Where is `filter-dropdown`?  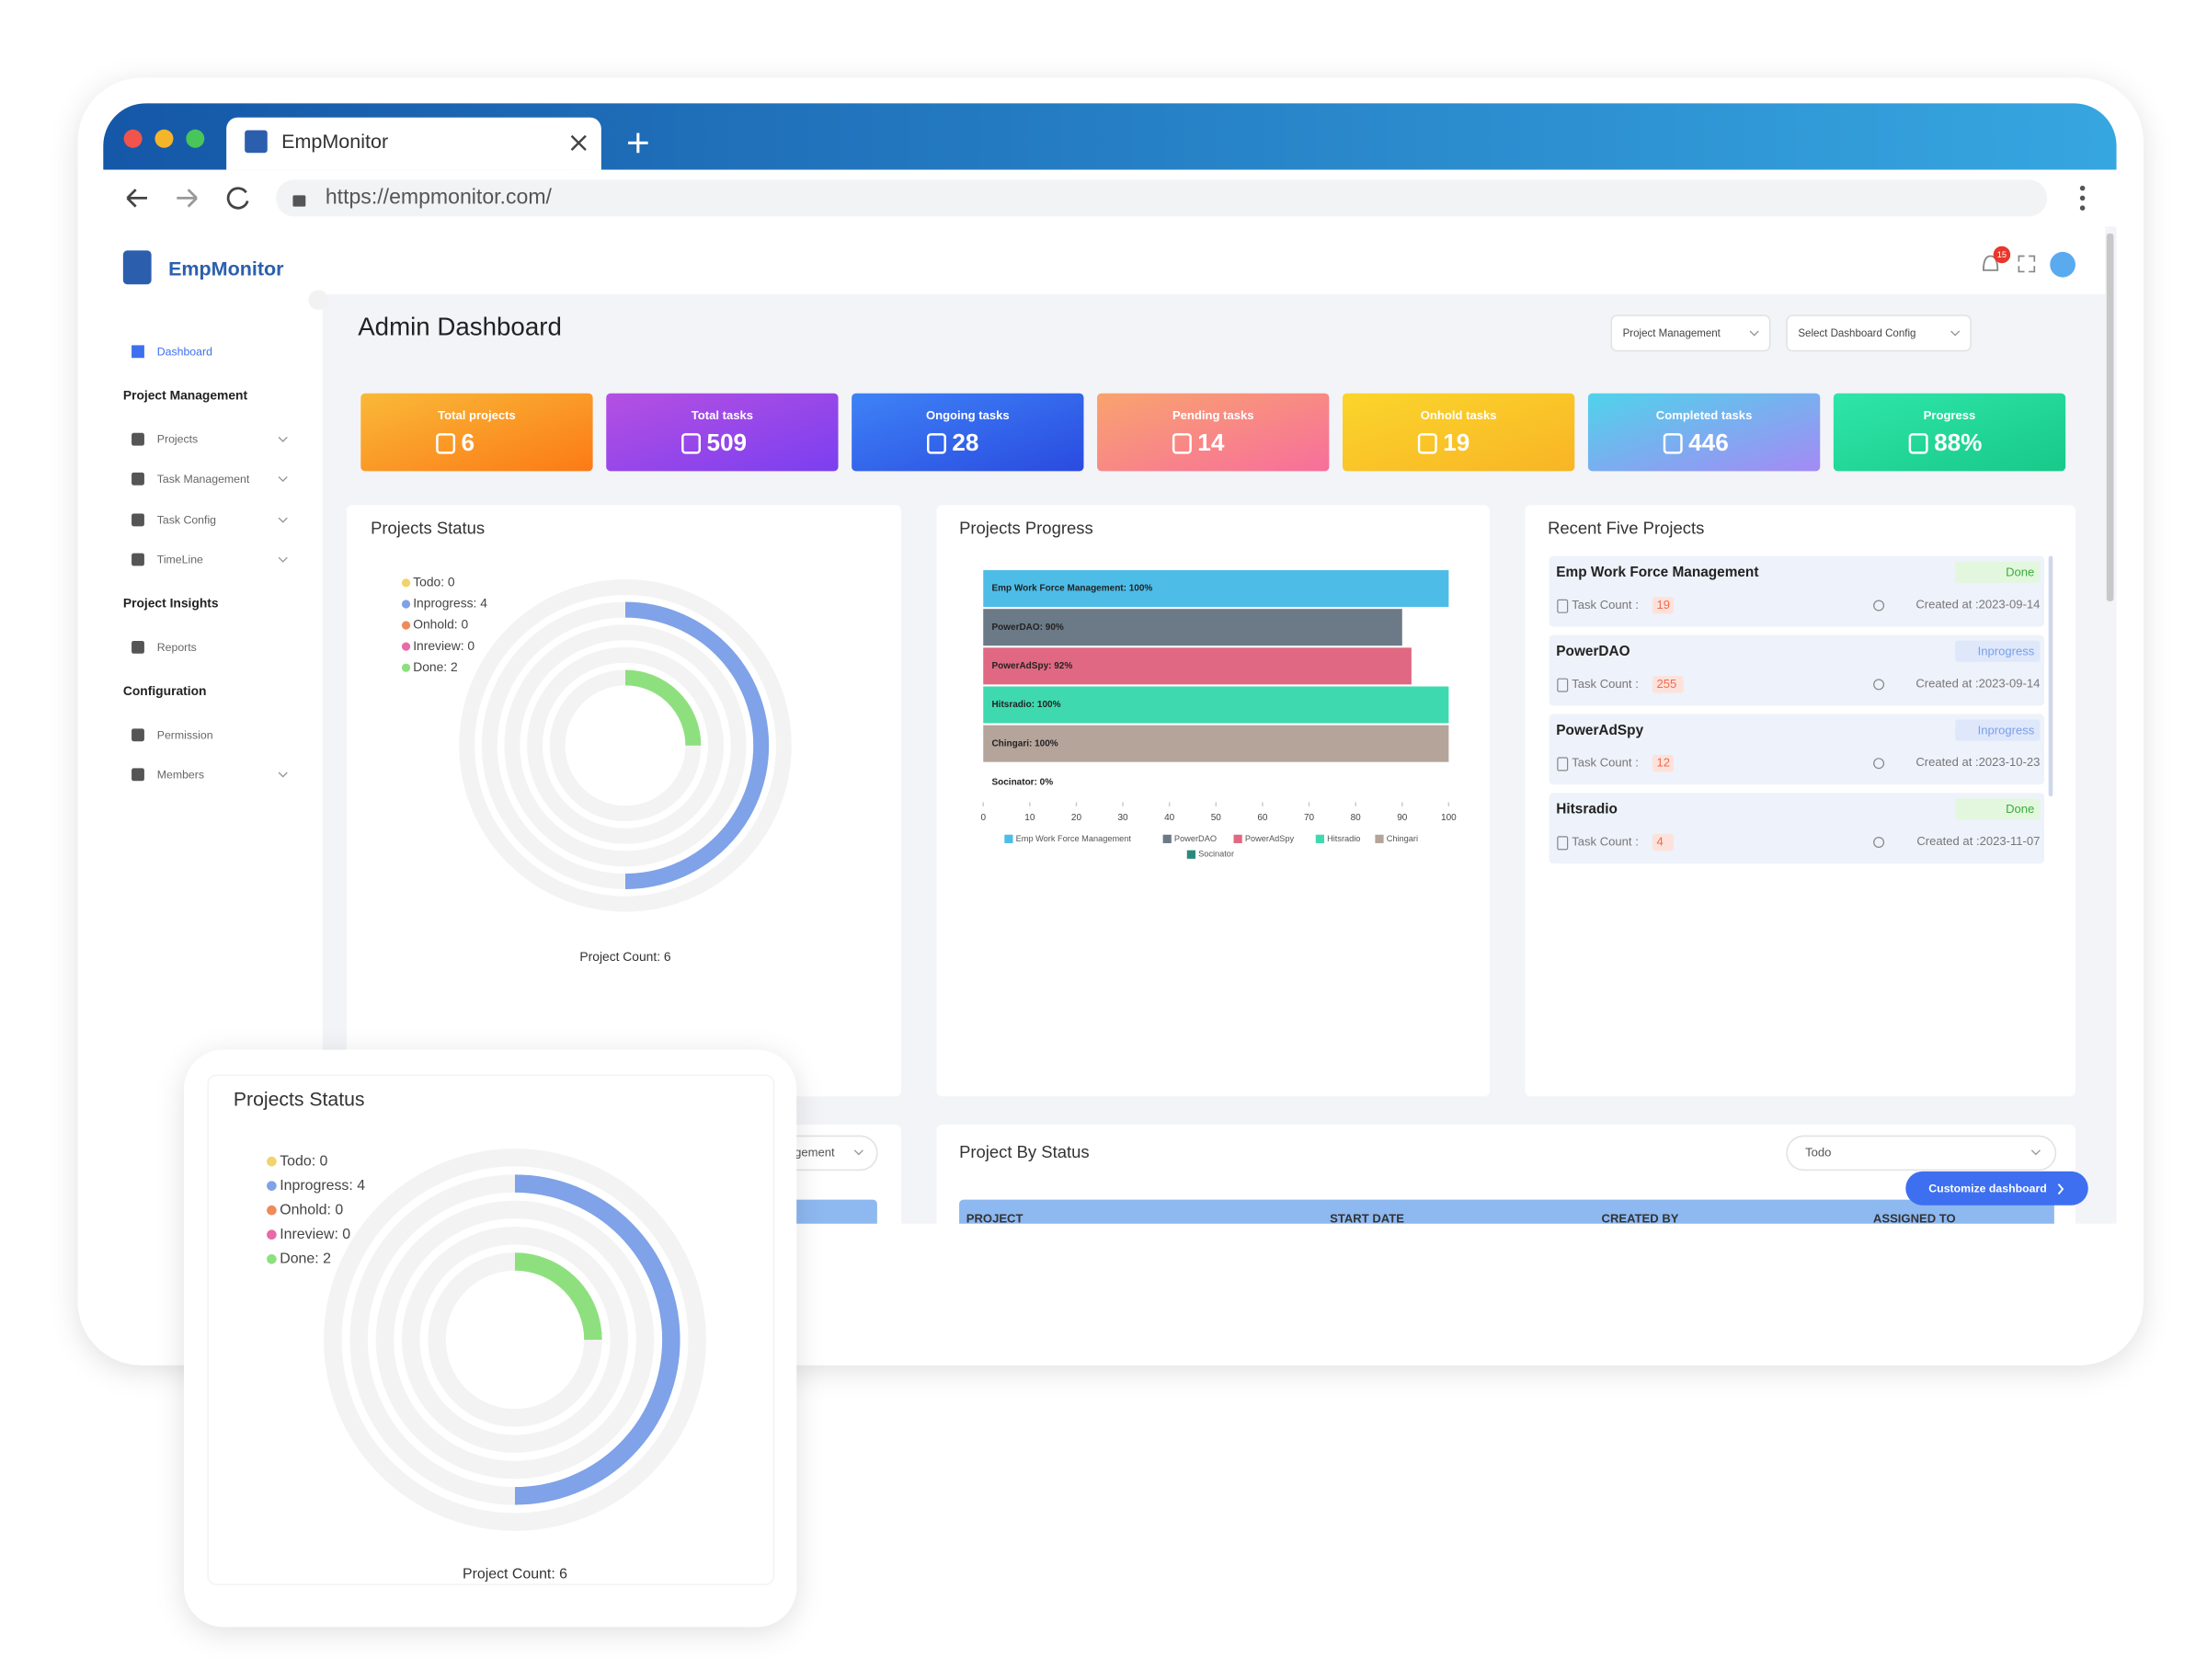
filter-dropdown is located at coordinates (1921, 1153).